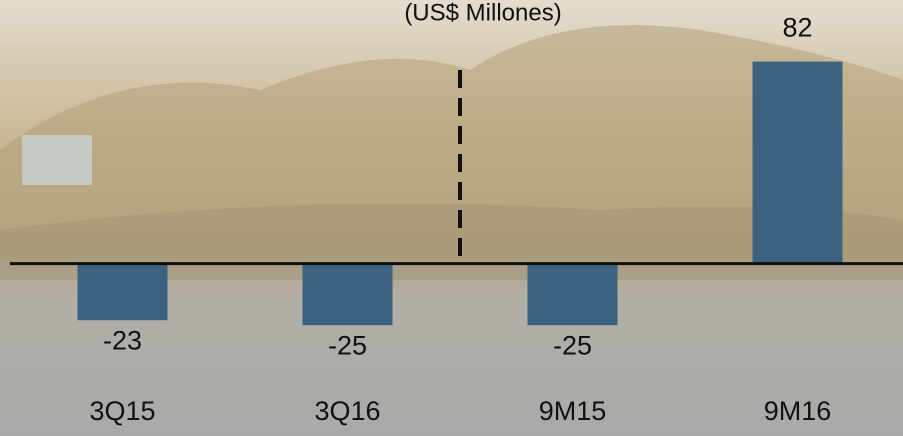 This screenshot has height=436, width=903. I want to click on data-label: -23, so click(122, 340).